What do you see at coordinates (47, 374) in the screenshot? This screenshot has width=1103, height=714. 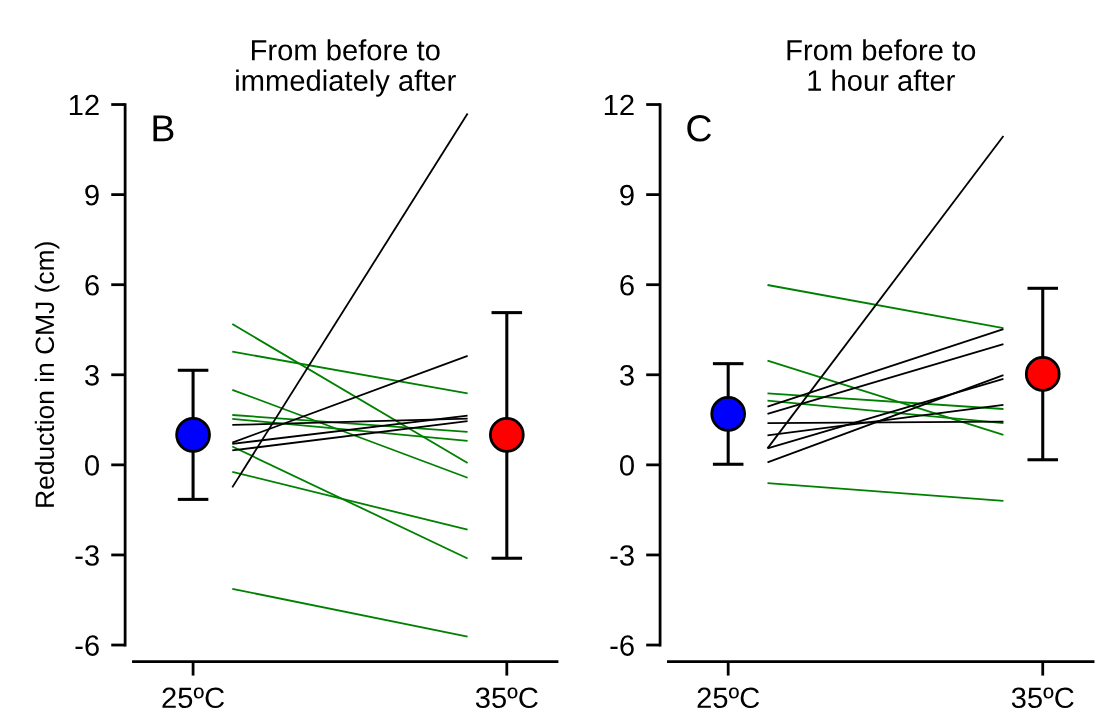 I see `y-axis-title: Reduction in CMJ (cm)` at bounding box center [47, 374].